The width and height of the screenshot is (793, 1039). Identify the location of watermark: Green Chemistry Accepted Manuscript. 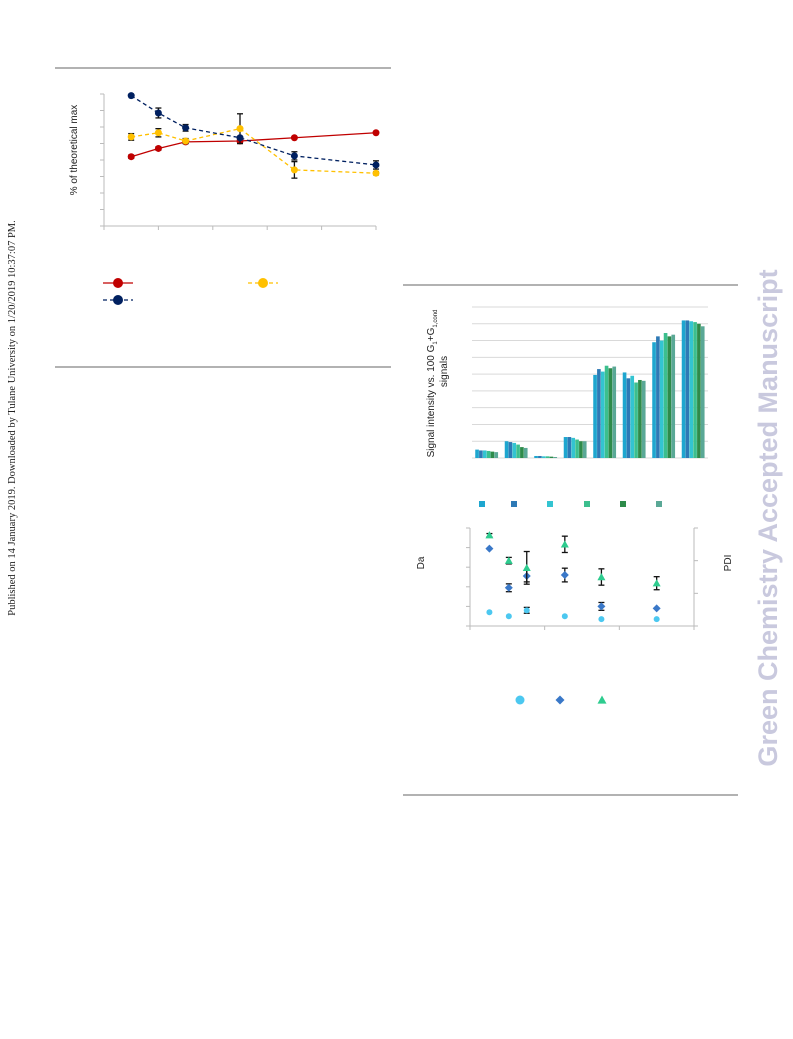
(768, 517).